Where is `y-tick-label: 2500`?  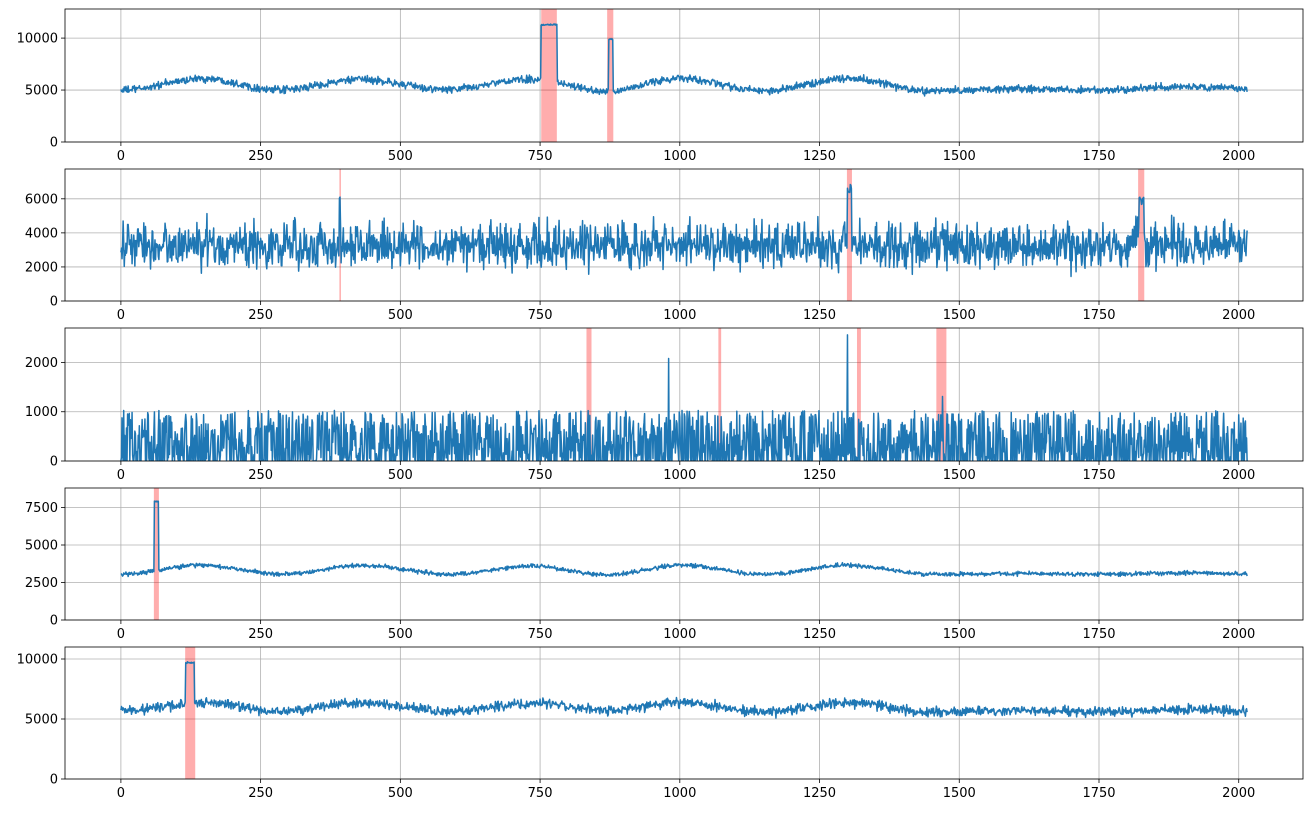
y-tick-label: 2500 is located at coordinates (41, 583).